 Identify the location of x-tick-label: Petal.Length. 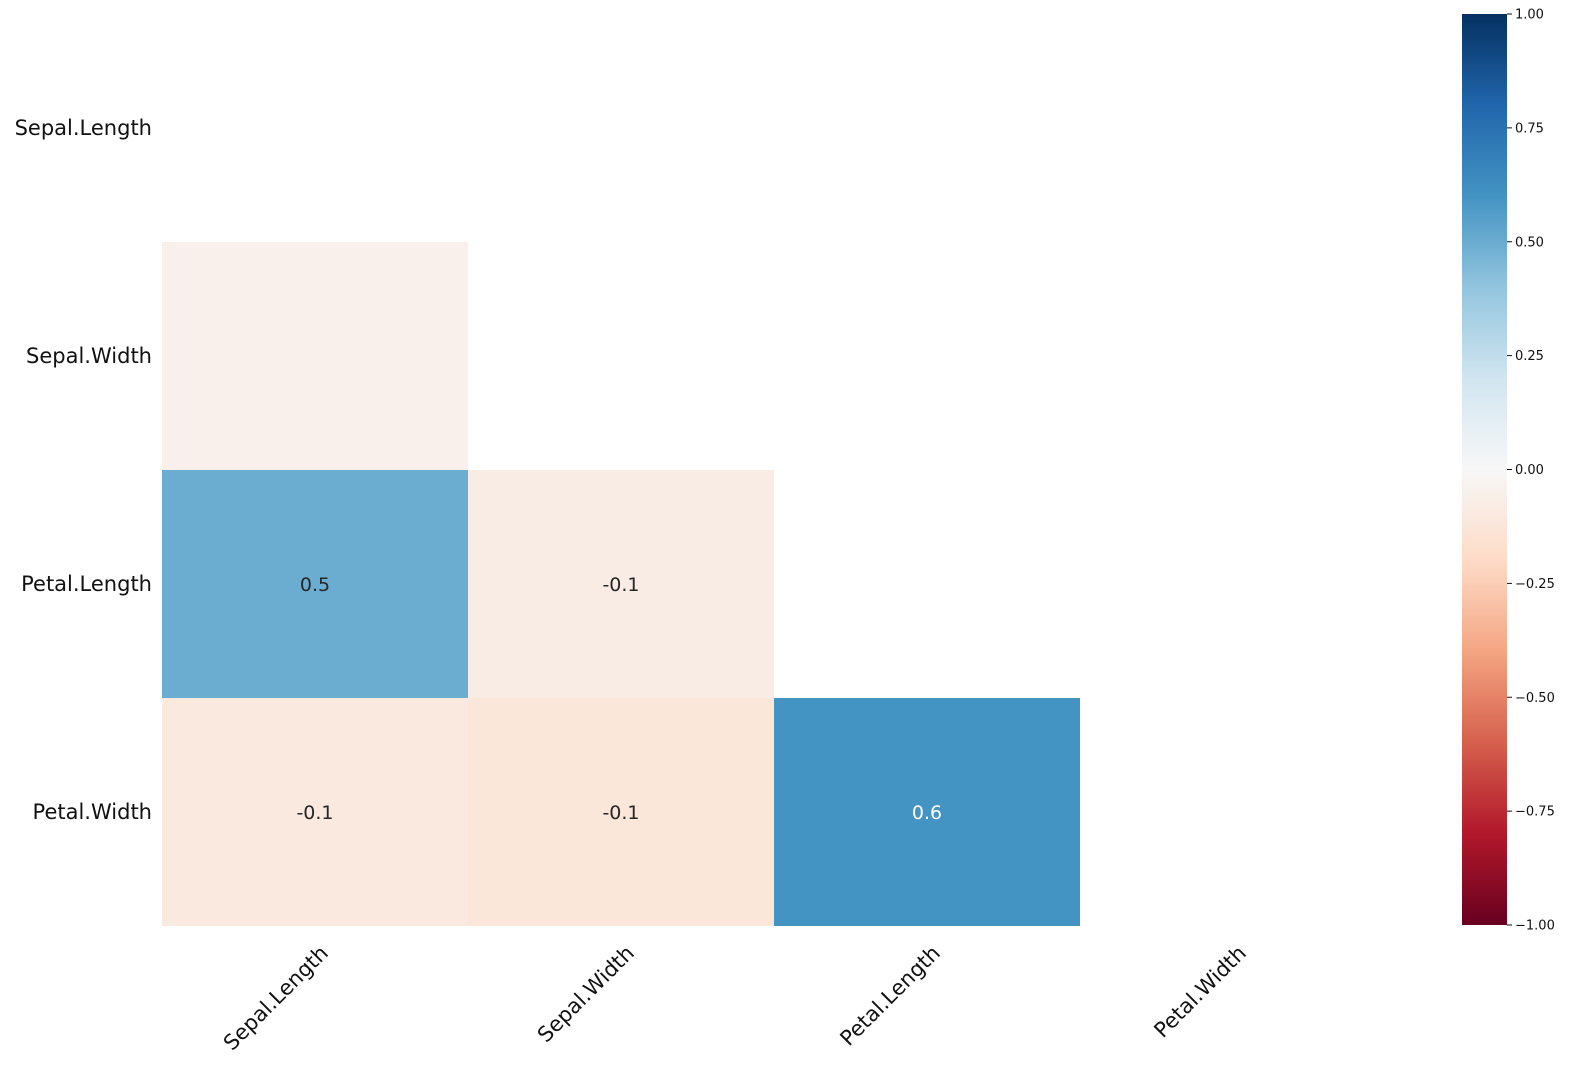
(890, 996).